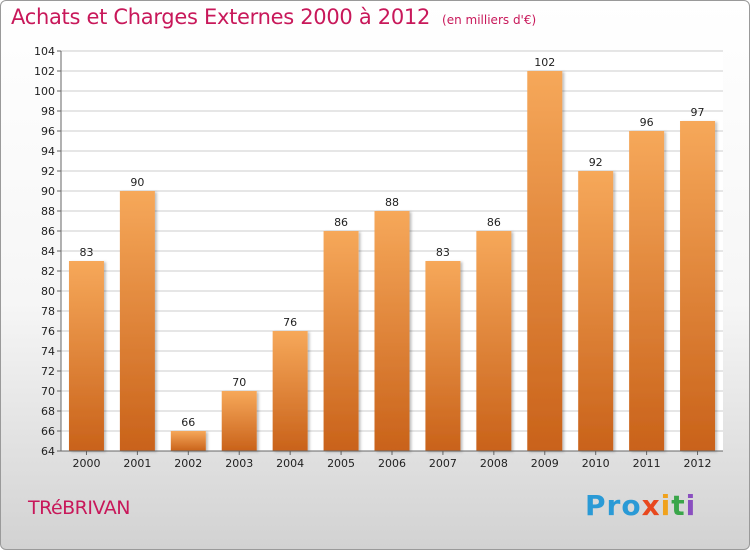 This screenshot has width=750, height=550. What do you see at coordinates (188, 441) in the screenshot?
I see `bar-2002` at bounding box center [188, 441].